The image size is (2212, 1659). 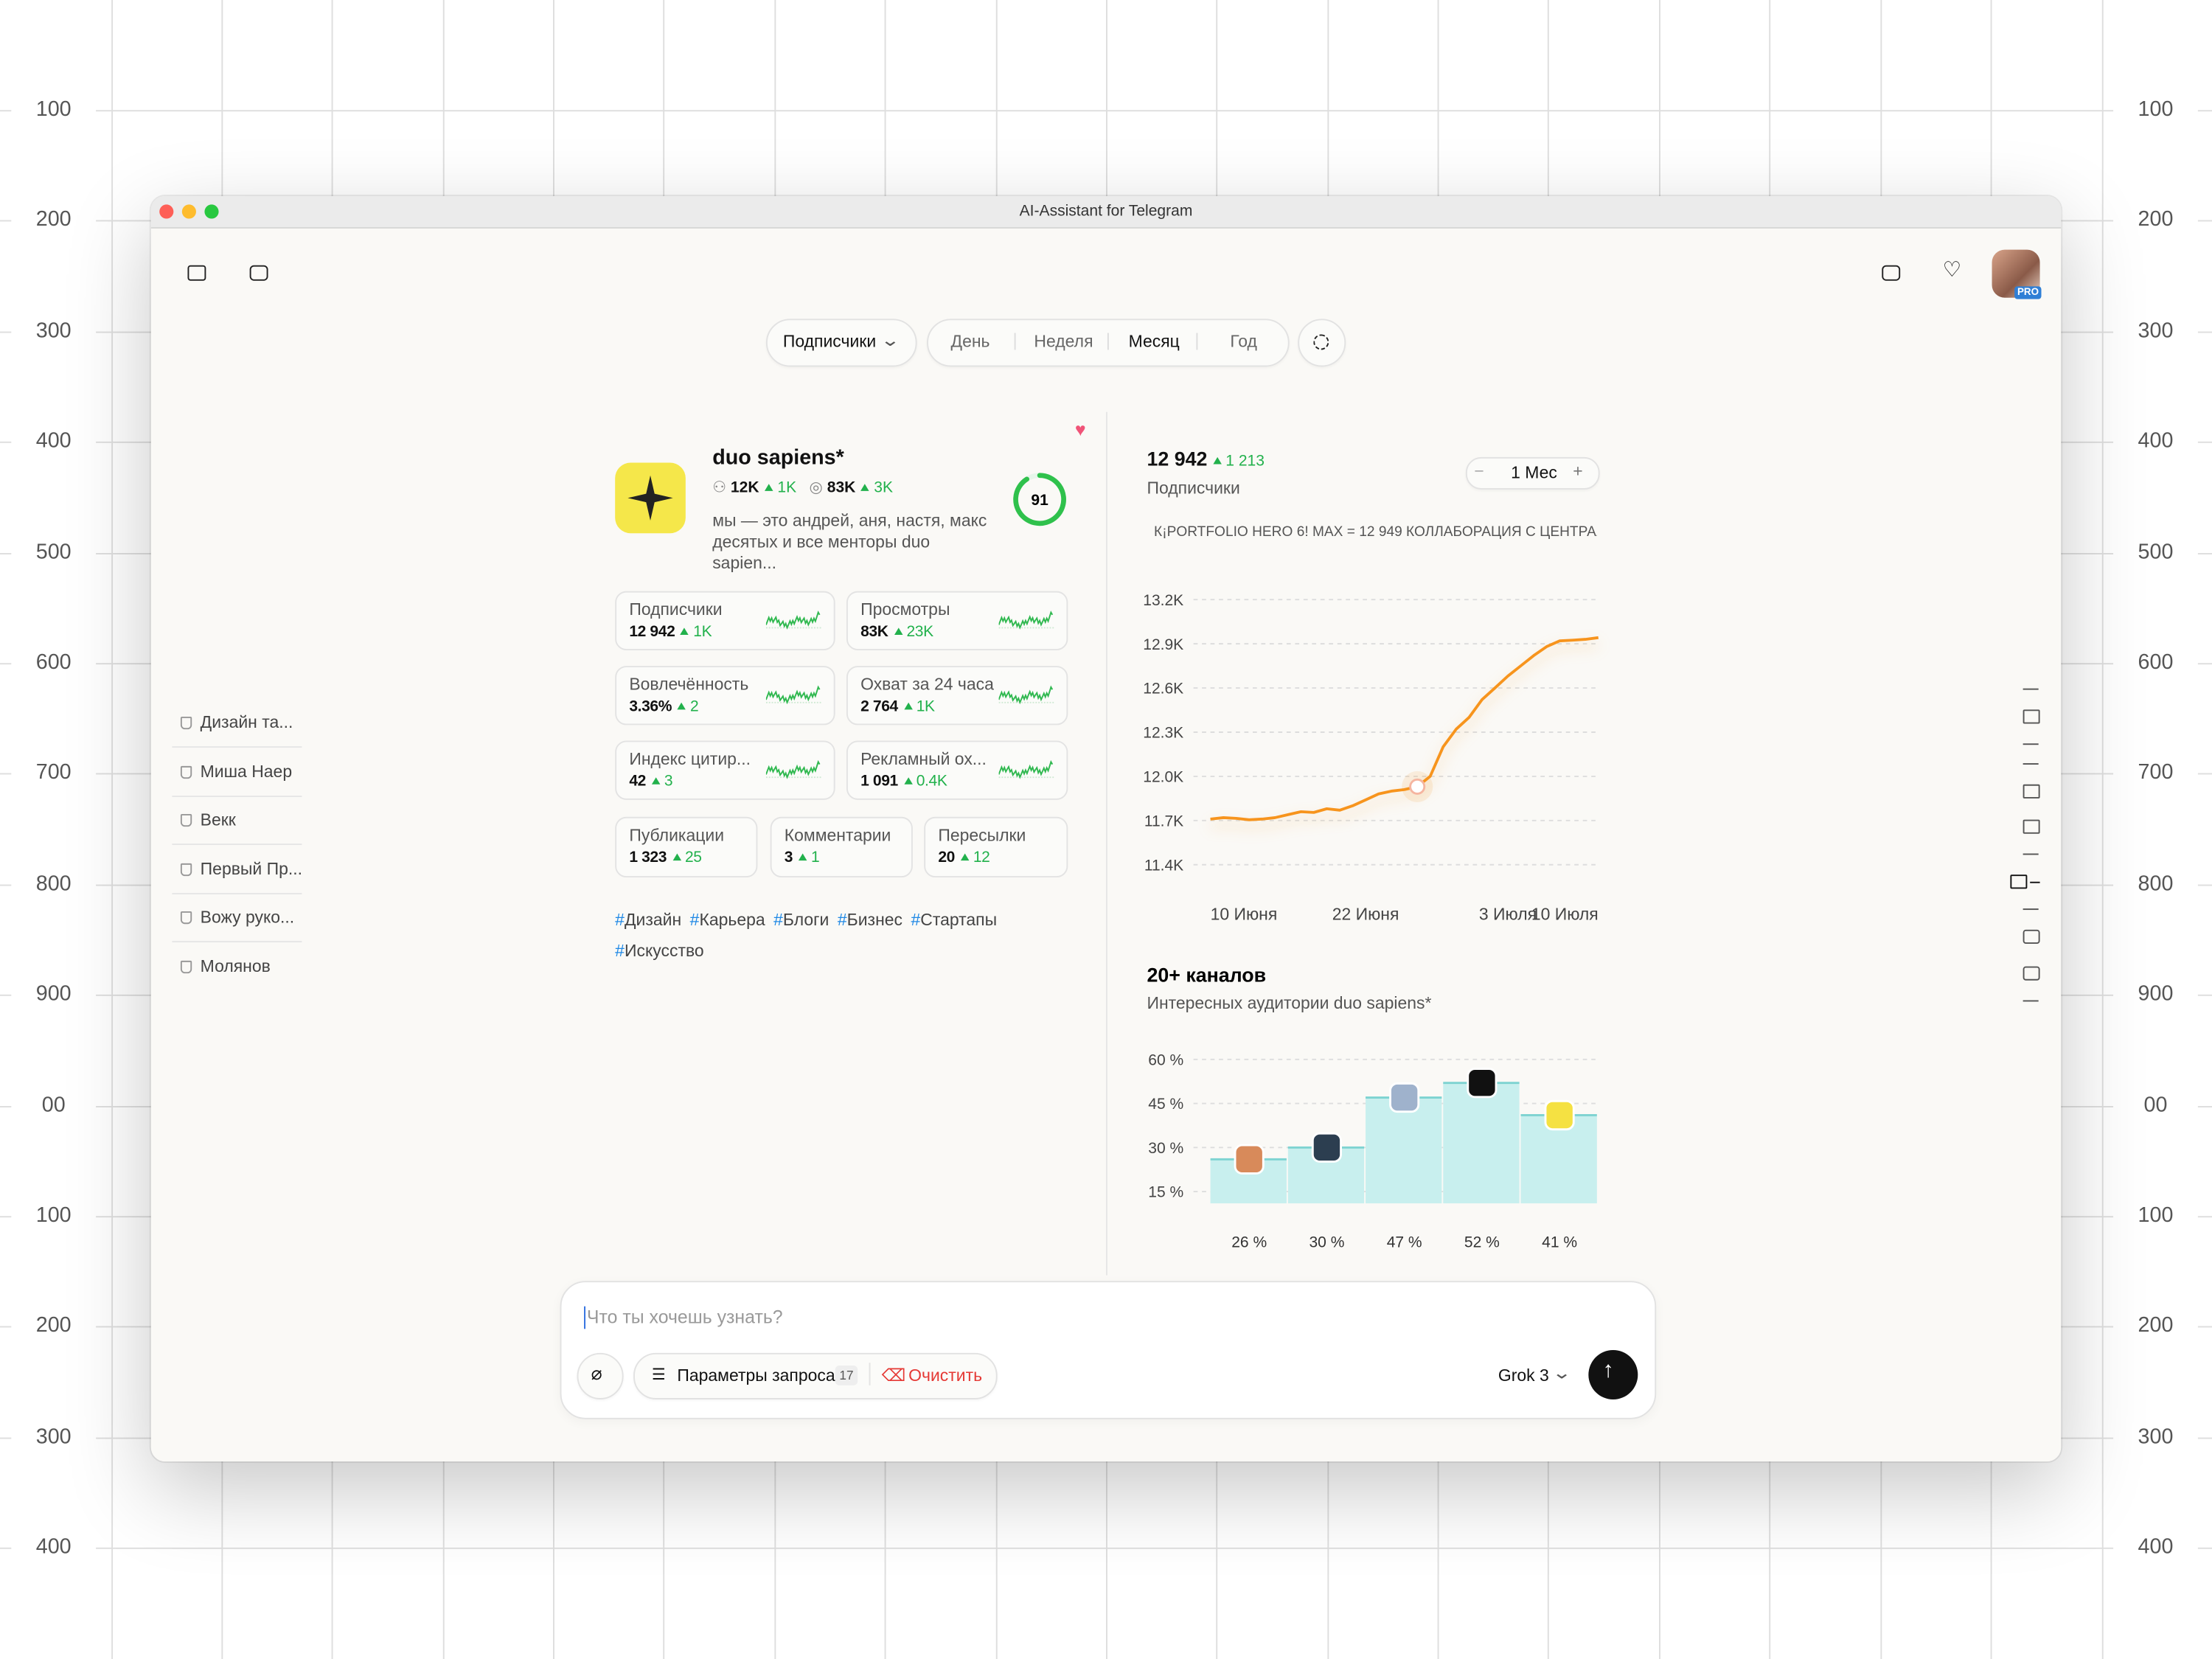 What do you see at coordinates (188, 211) in the screenshot?
I see `minimize-button` at bounding box center [188, 211].